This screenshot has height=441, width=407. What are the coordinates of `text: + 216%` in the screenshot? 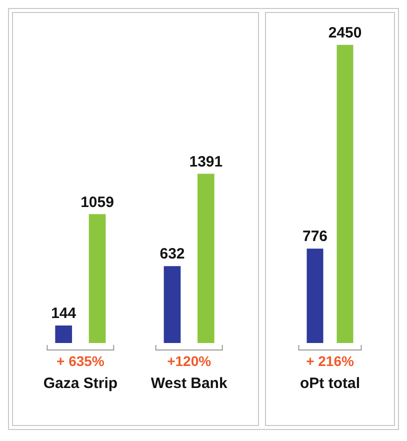 It's located at (330, 360).